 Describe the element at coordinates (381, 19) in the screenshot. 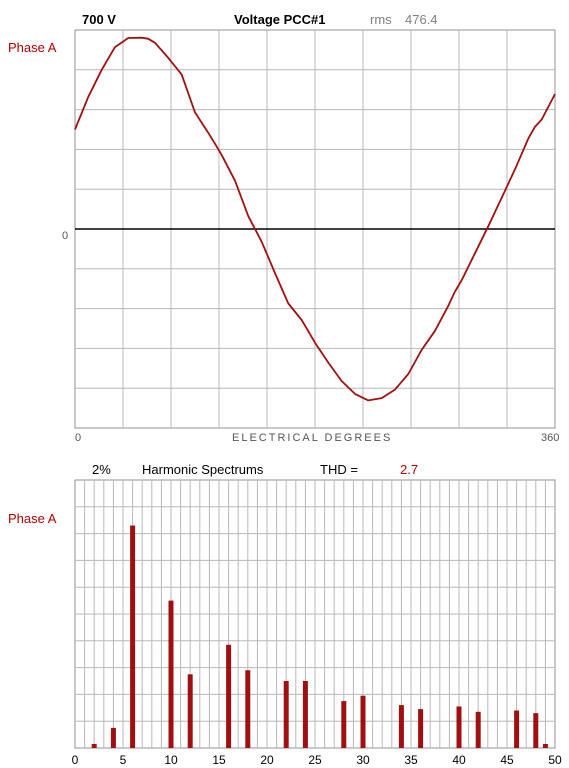

I see `rms-label: rms` at that location.